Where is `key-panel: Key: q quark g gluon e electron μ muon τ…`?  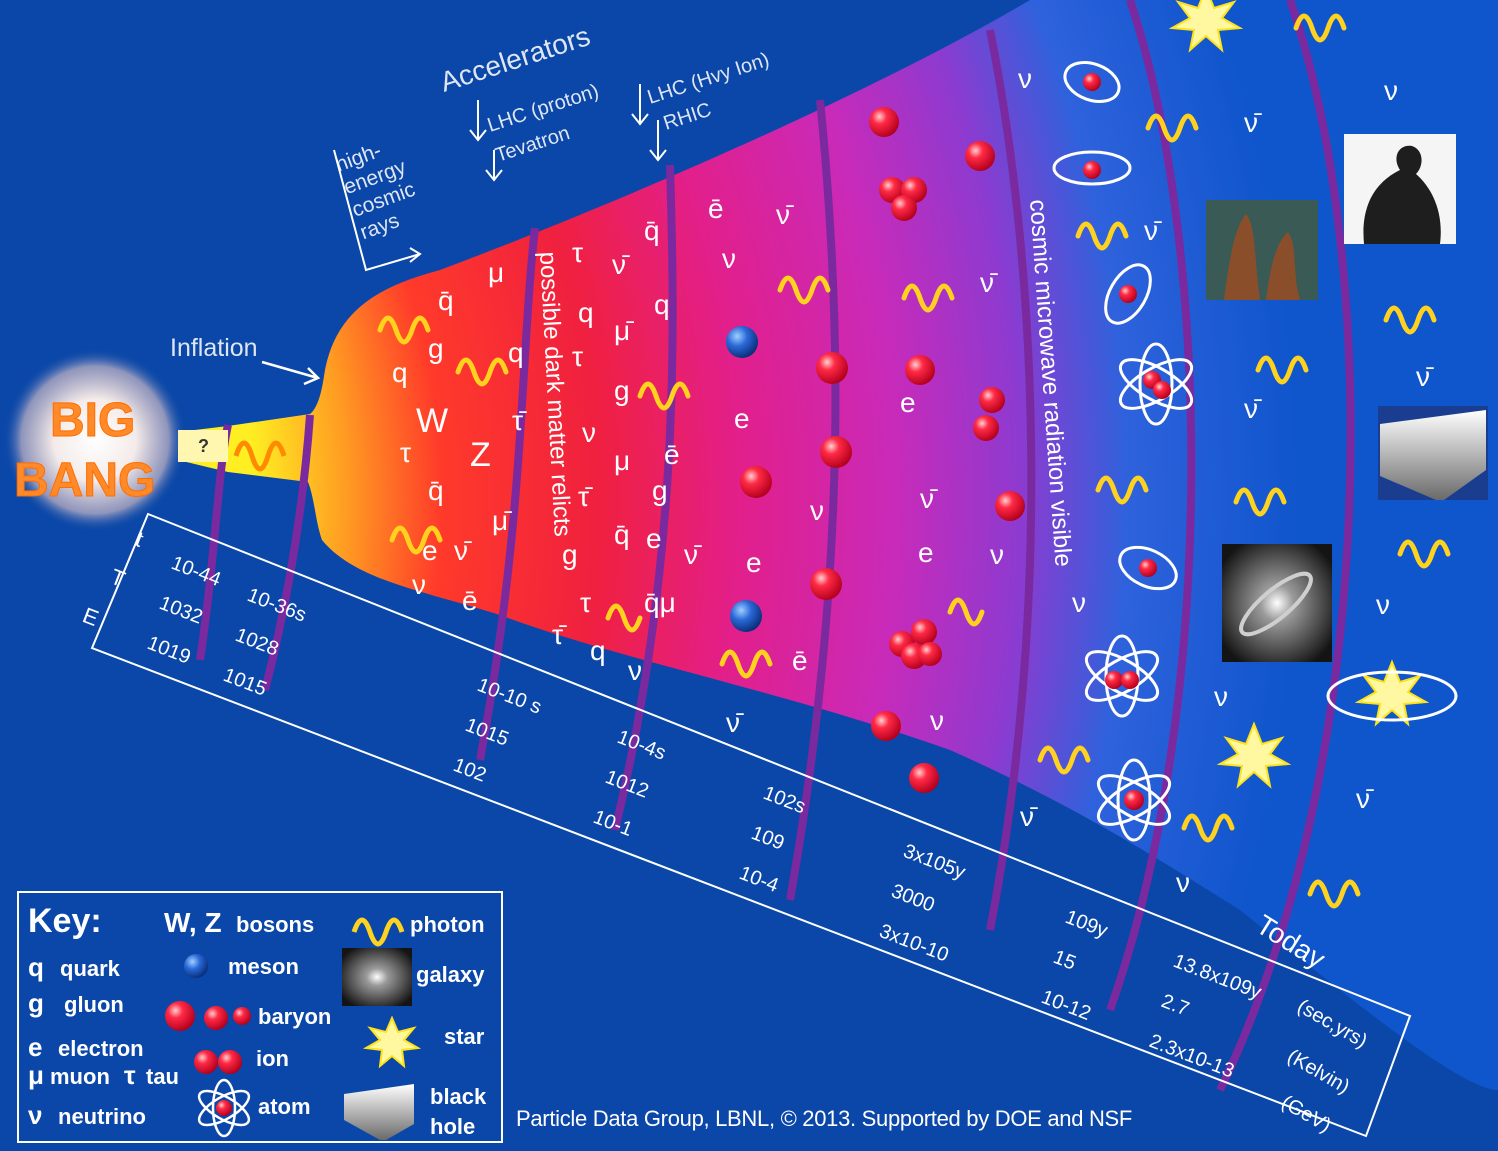
key-panel: Key: q quark g gluon e electron μ muon τ… is located at coordinates (260, 1017).